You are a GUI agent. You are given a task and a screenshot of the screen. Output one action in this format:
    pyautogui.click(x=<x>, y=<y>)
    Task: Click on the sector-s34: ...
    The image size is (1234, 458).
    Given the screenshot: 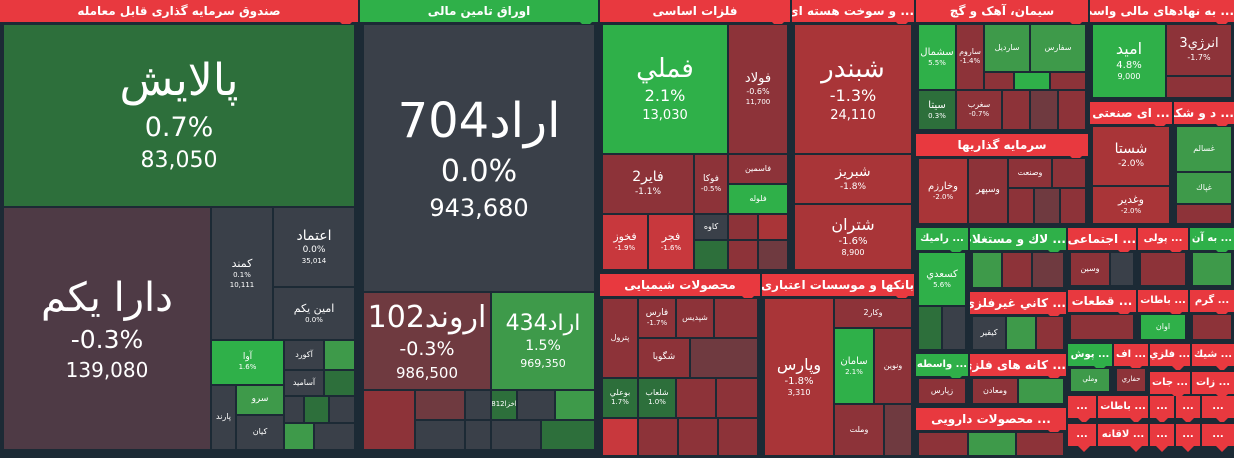 What is the action you would take?
    pyautogui.click(x=1218, y=409)
    